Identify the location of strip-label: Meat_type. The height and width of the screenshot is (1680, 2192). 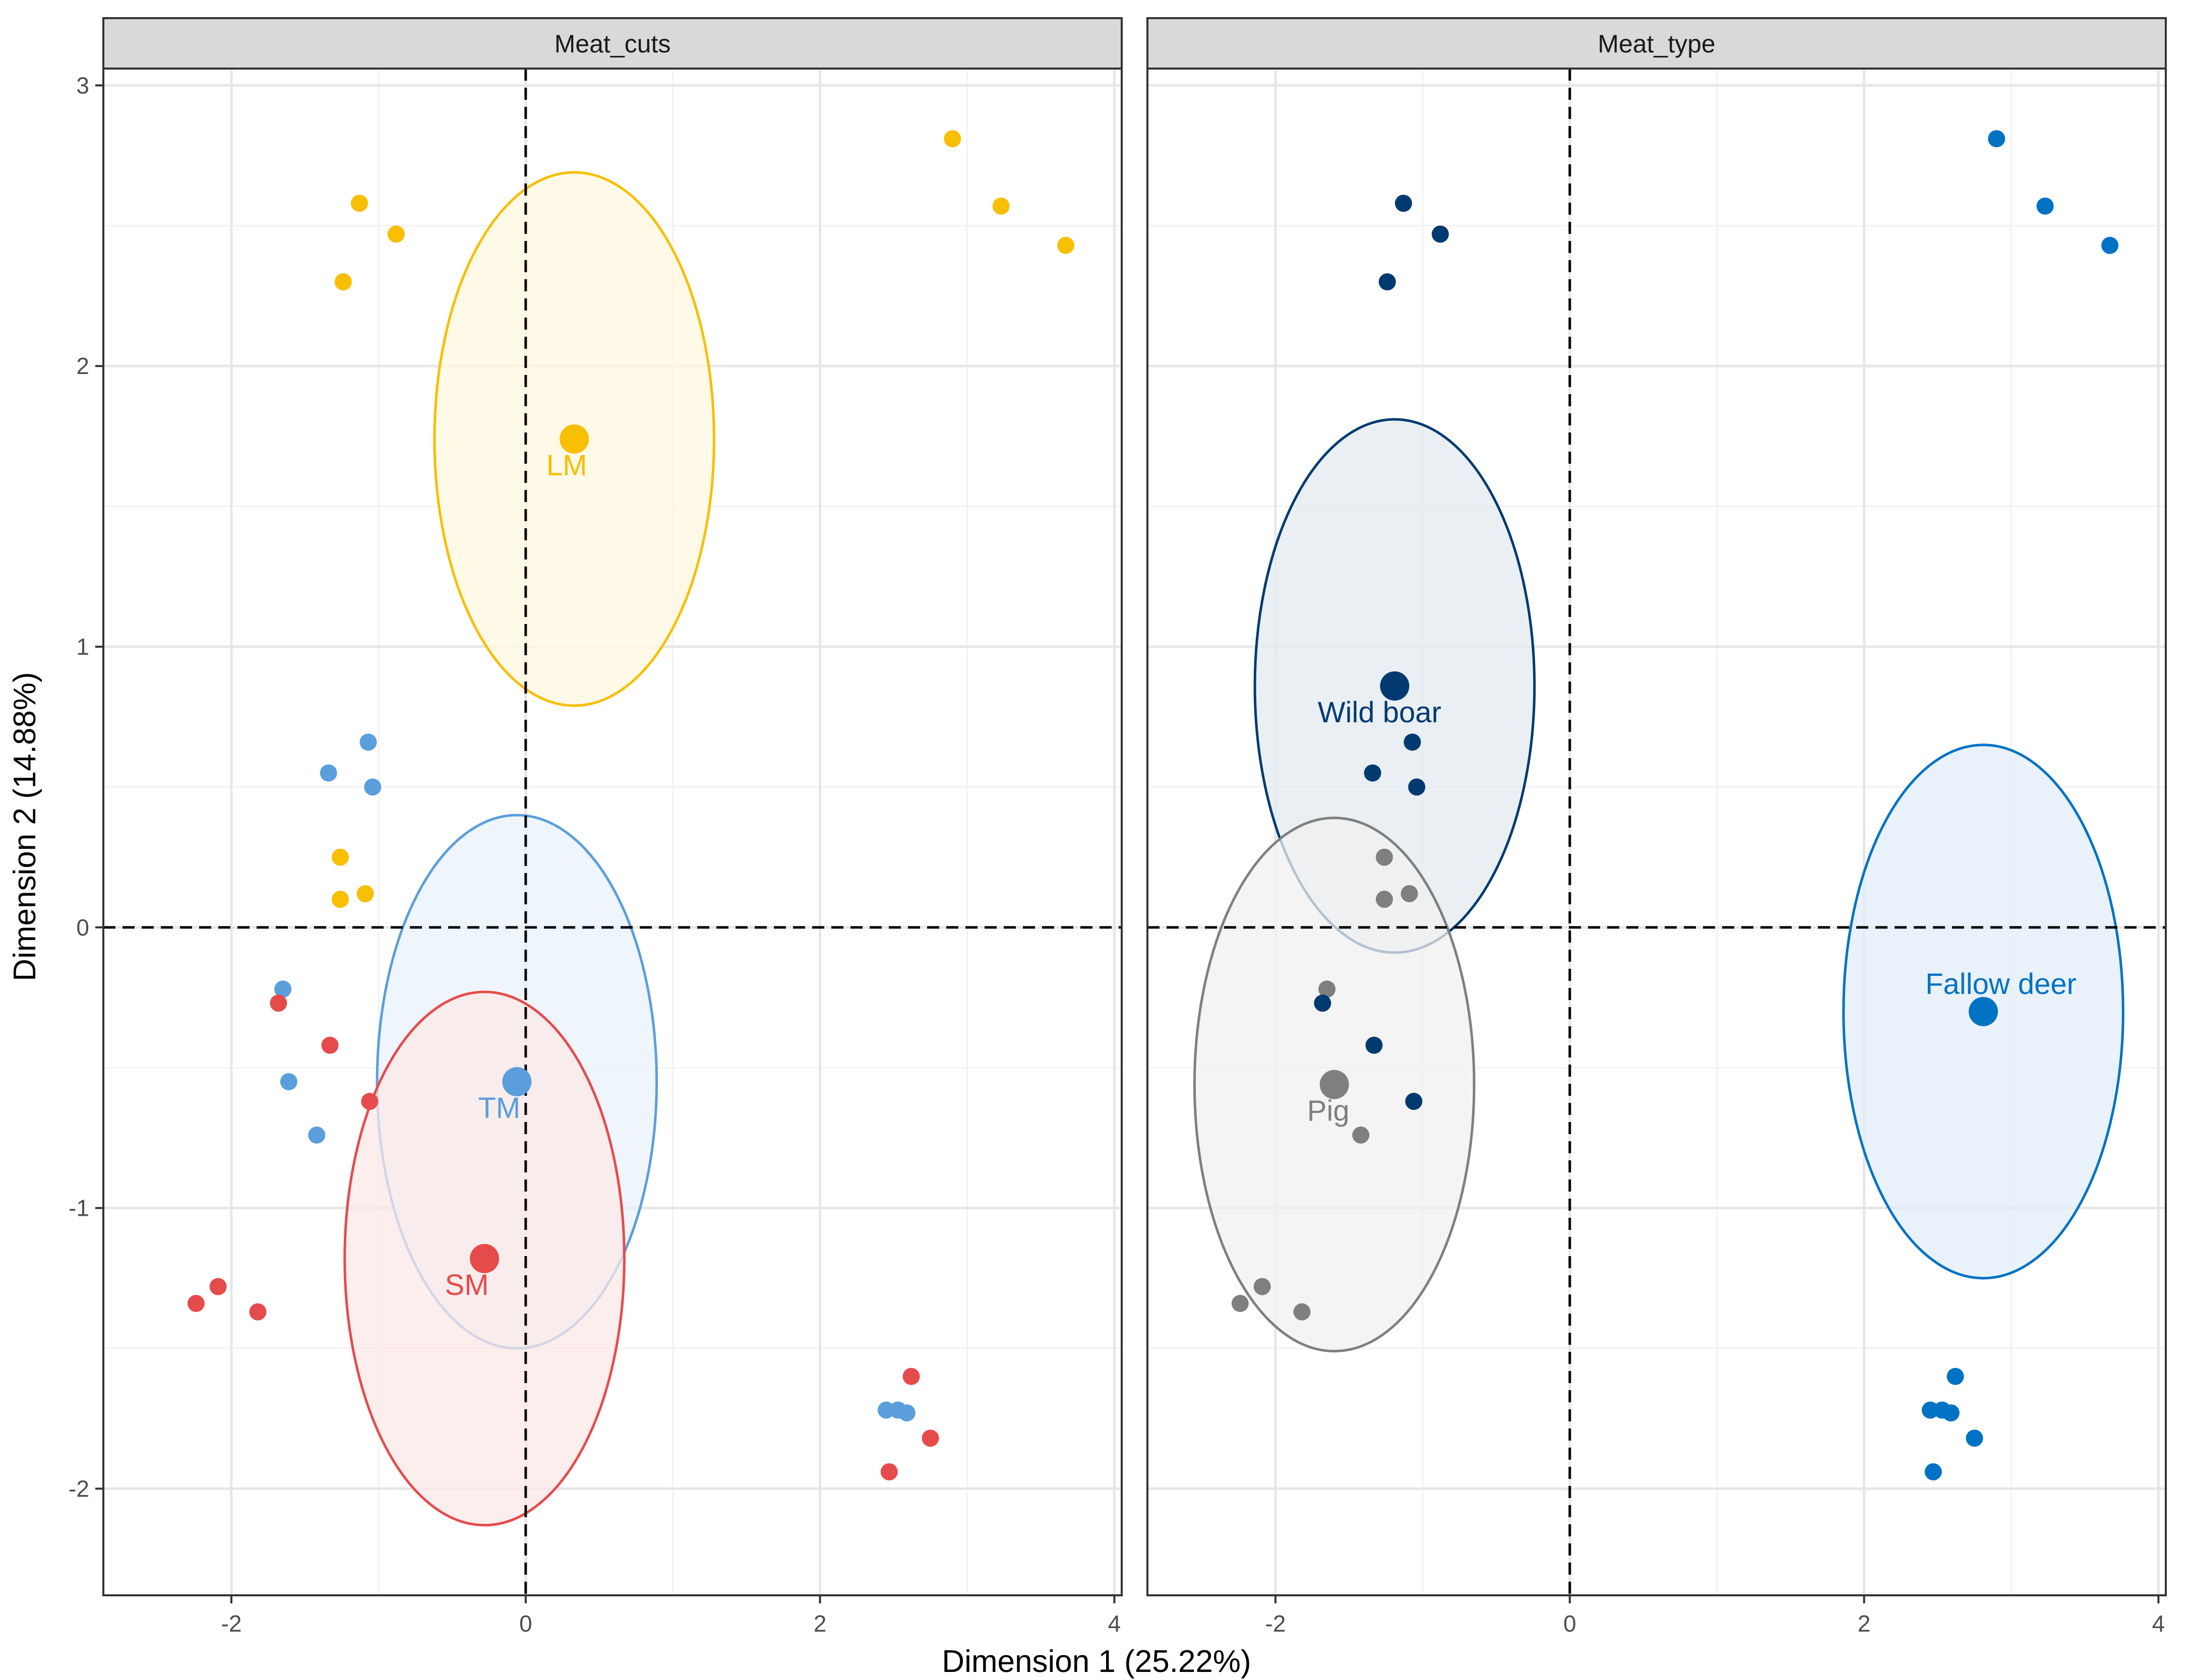
(1656, 44).